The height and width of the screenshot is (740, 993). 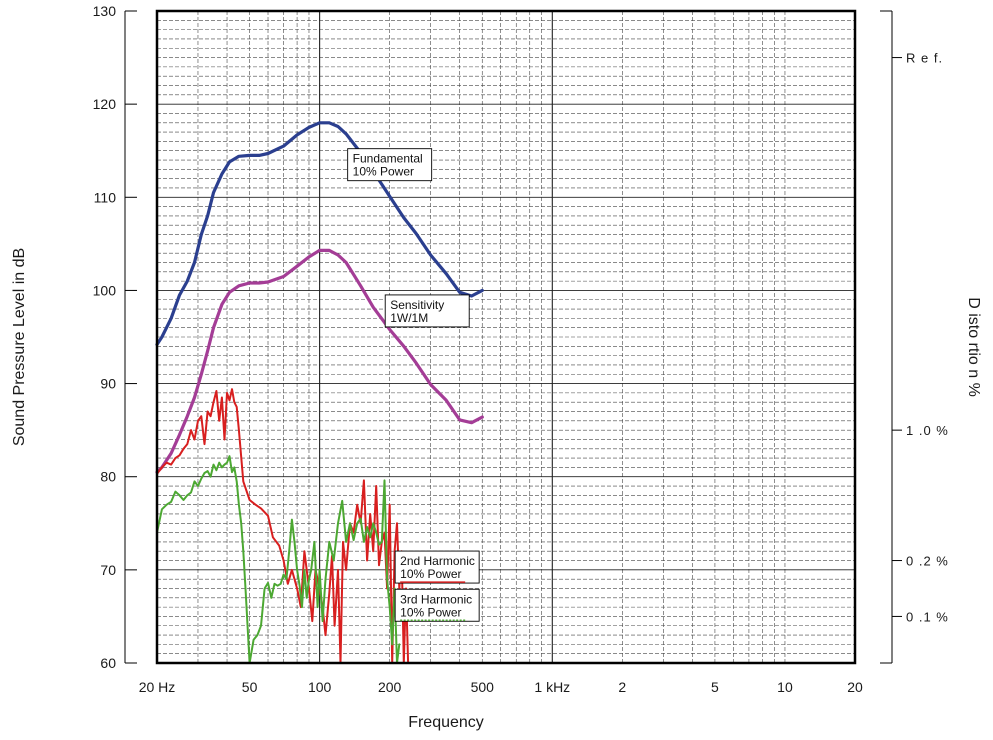 I want to click on series-sensitivity-line, so click(x=319, y=361).